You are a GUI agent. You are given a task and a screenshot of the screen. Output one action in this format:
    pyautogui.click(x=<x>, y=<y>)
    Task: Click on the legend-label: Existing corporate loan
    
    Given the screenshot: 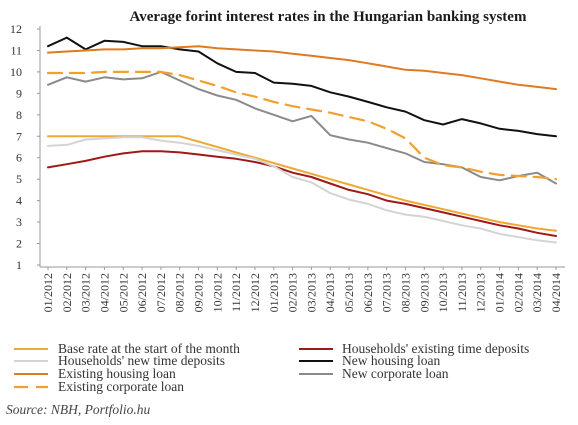 What is the action you would take?
    pyautogui.click(x=121, y=386)
    